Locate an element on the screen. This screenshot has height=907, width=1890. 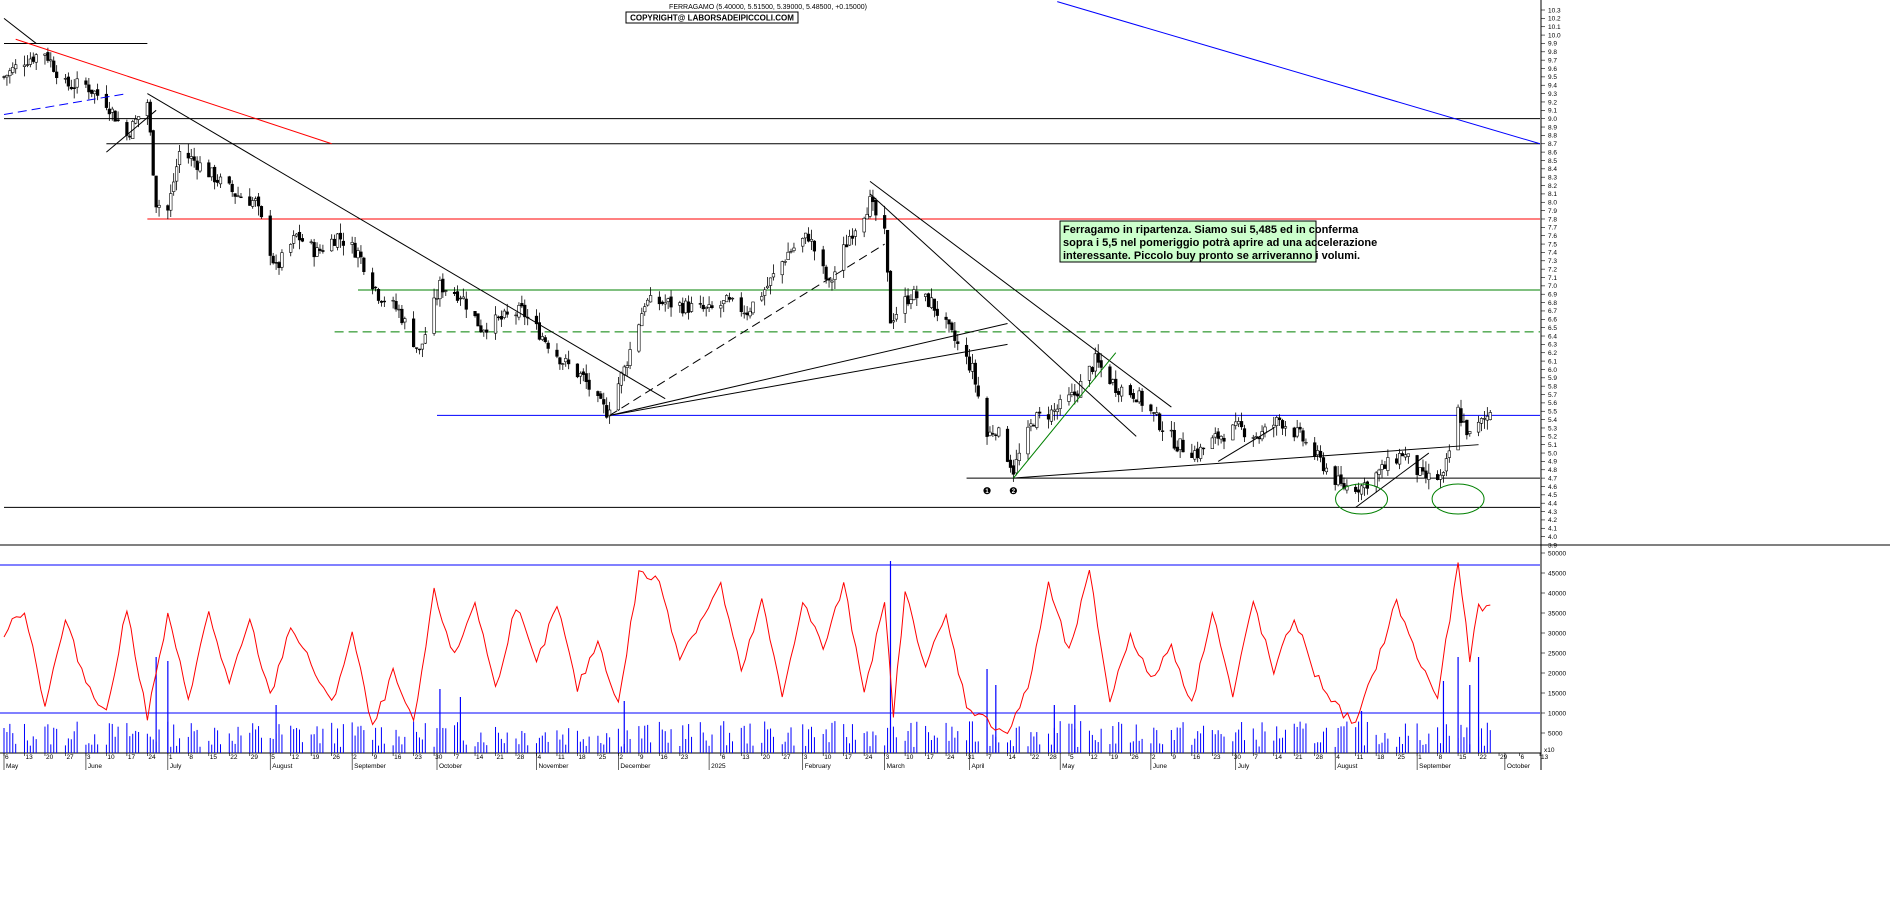
month-label: October is located at coordinates (451, 766).